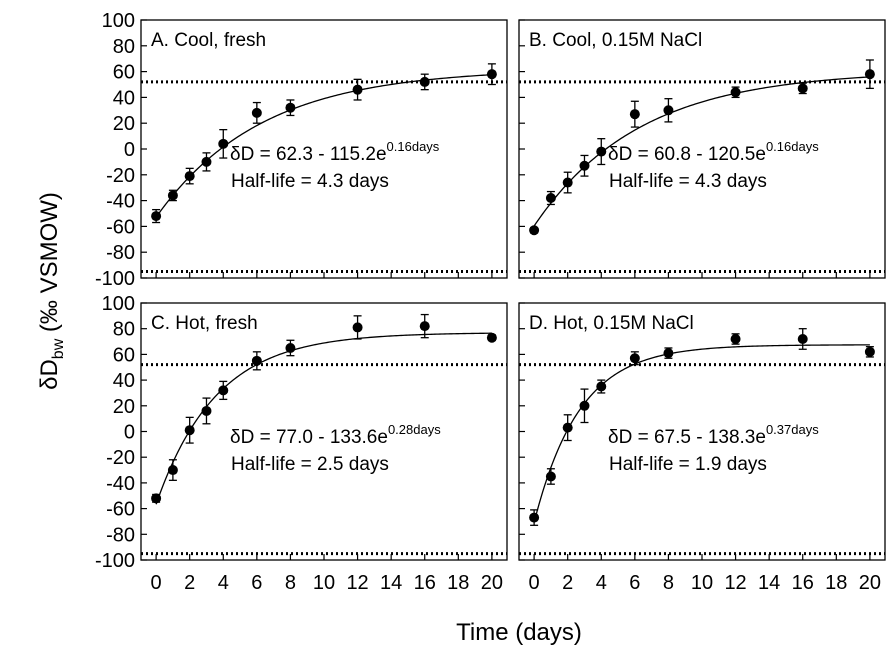  Describe the element at coordinates (208, 40) in the screenshot. I see `panel-label: A. Cool, fresh` at that location.